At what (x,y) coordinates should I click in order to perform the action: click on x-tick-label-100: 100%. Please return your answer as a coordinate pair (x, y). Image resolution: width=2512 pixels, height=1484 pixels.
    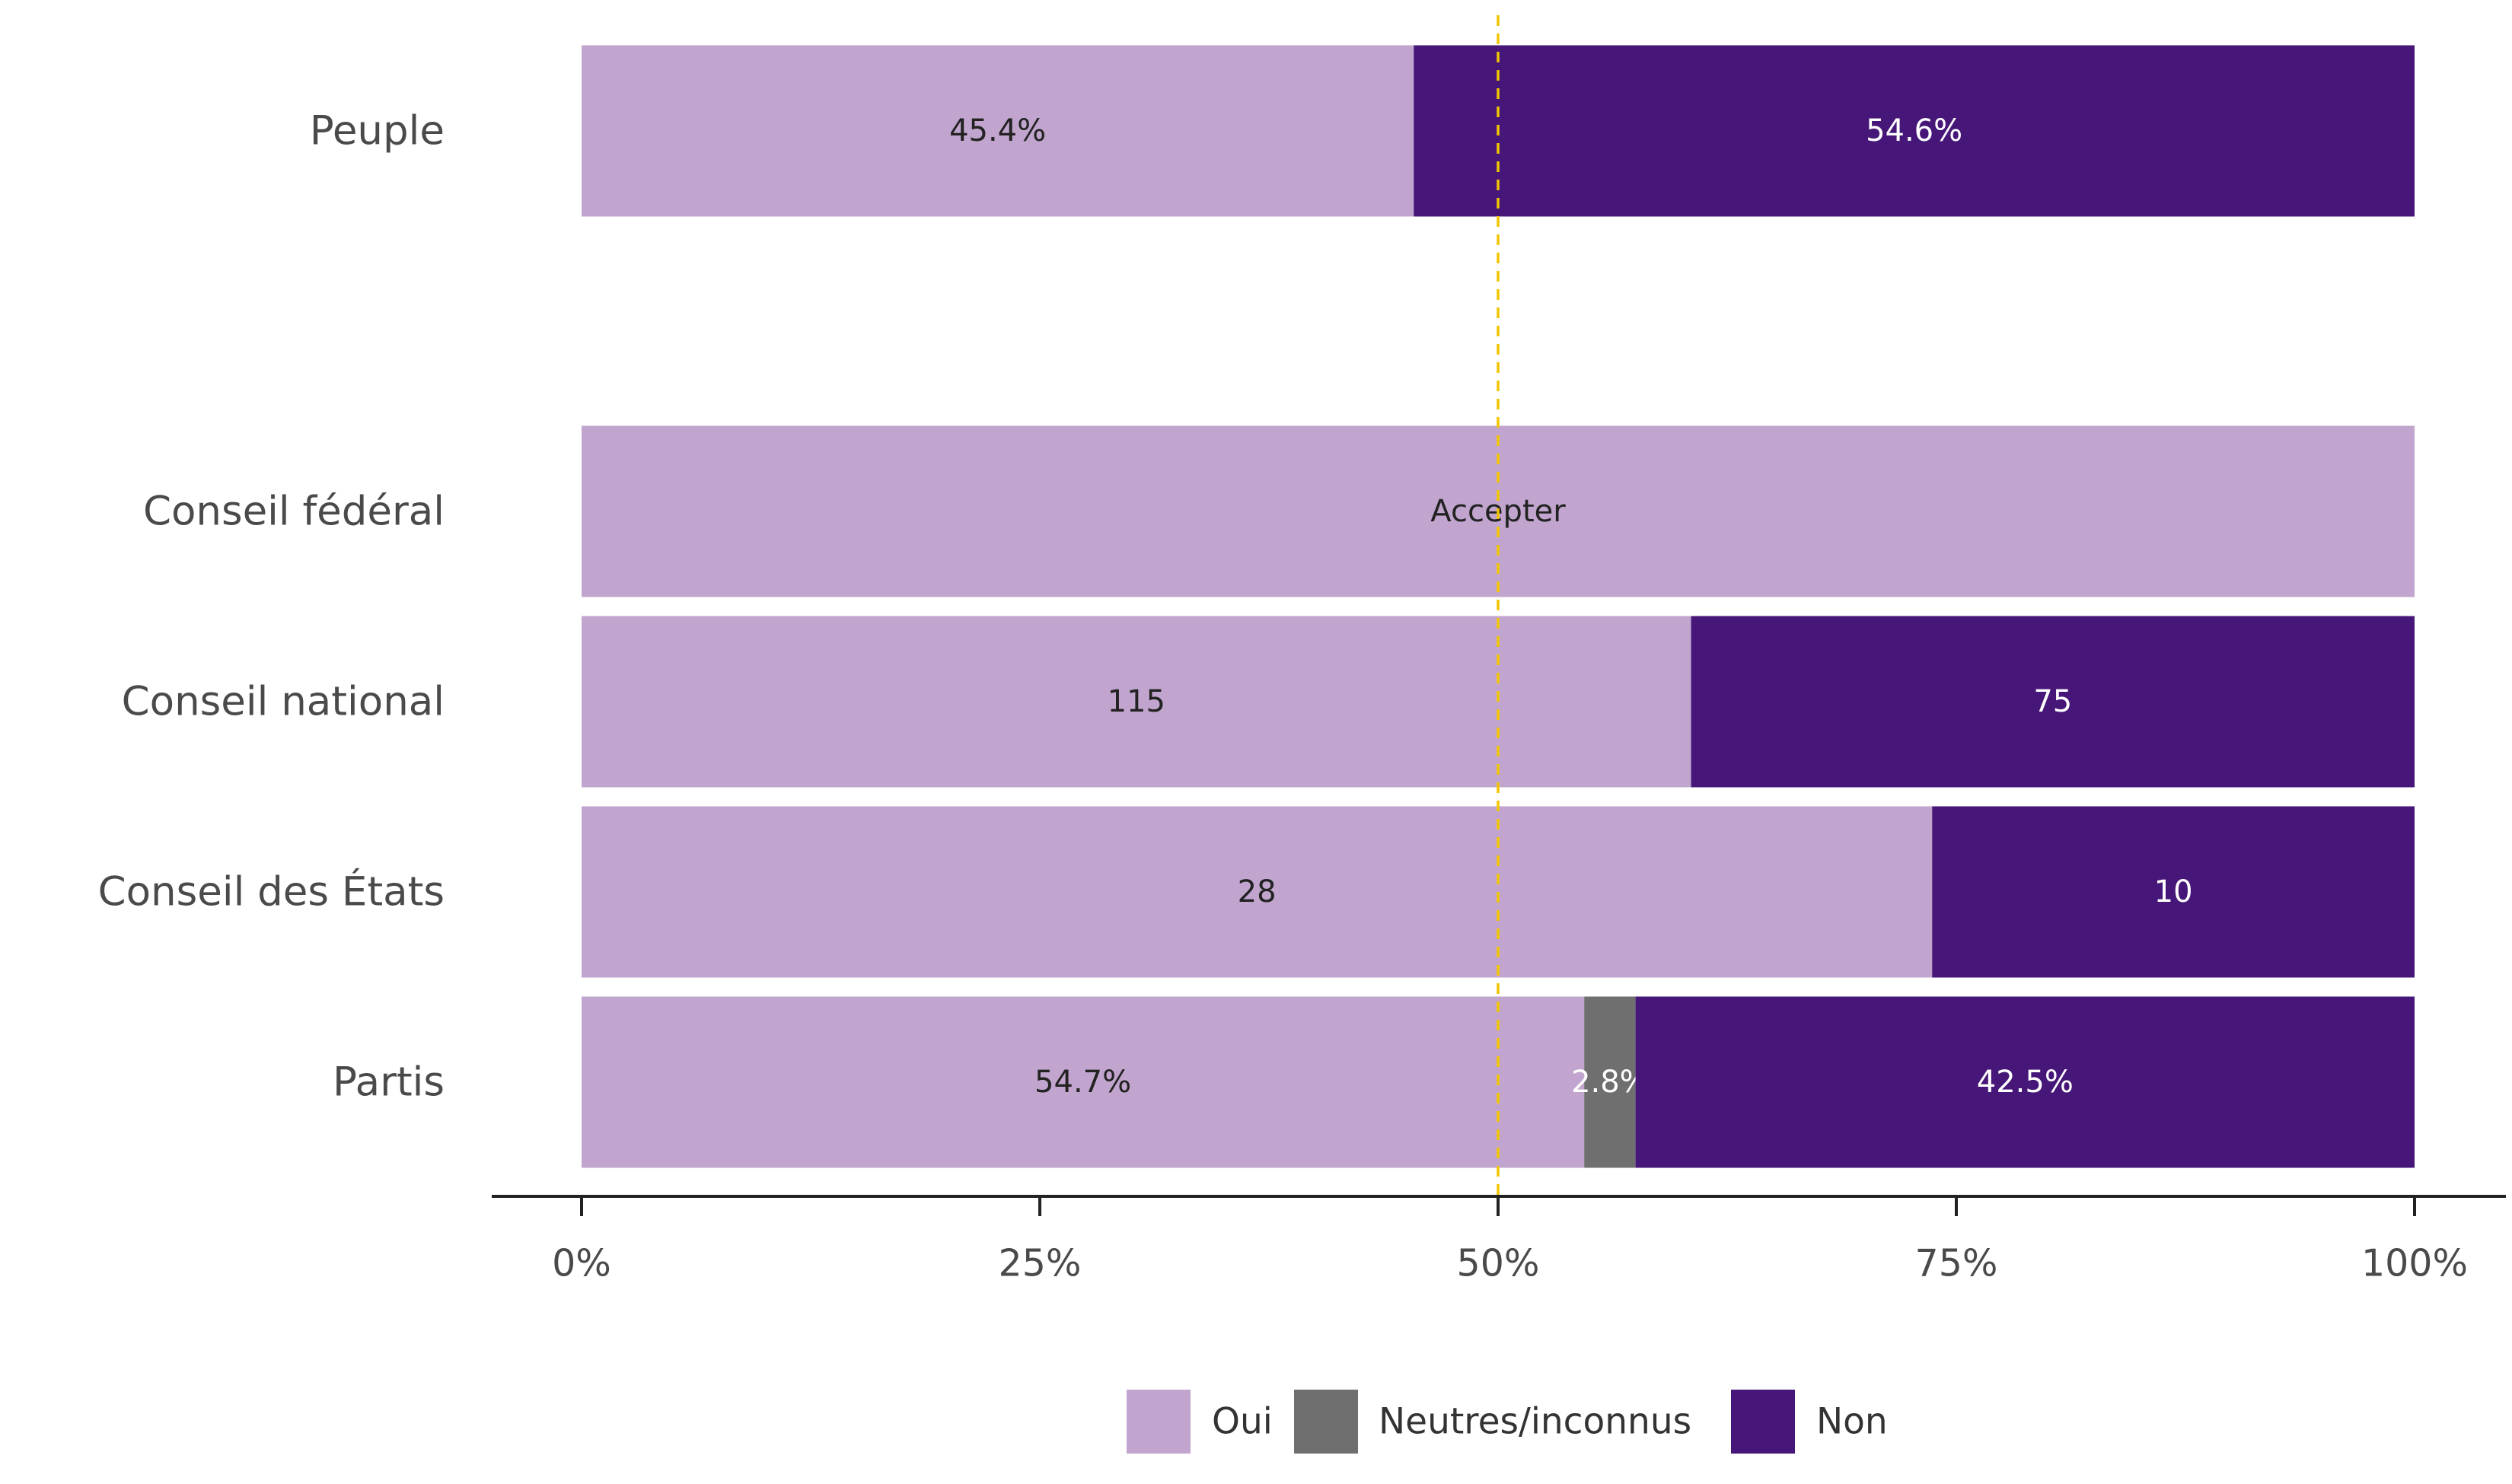
    Looking at the image, I should click on (2414, 1264).